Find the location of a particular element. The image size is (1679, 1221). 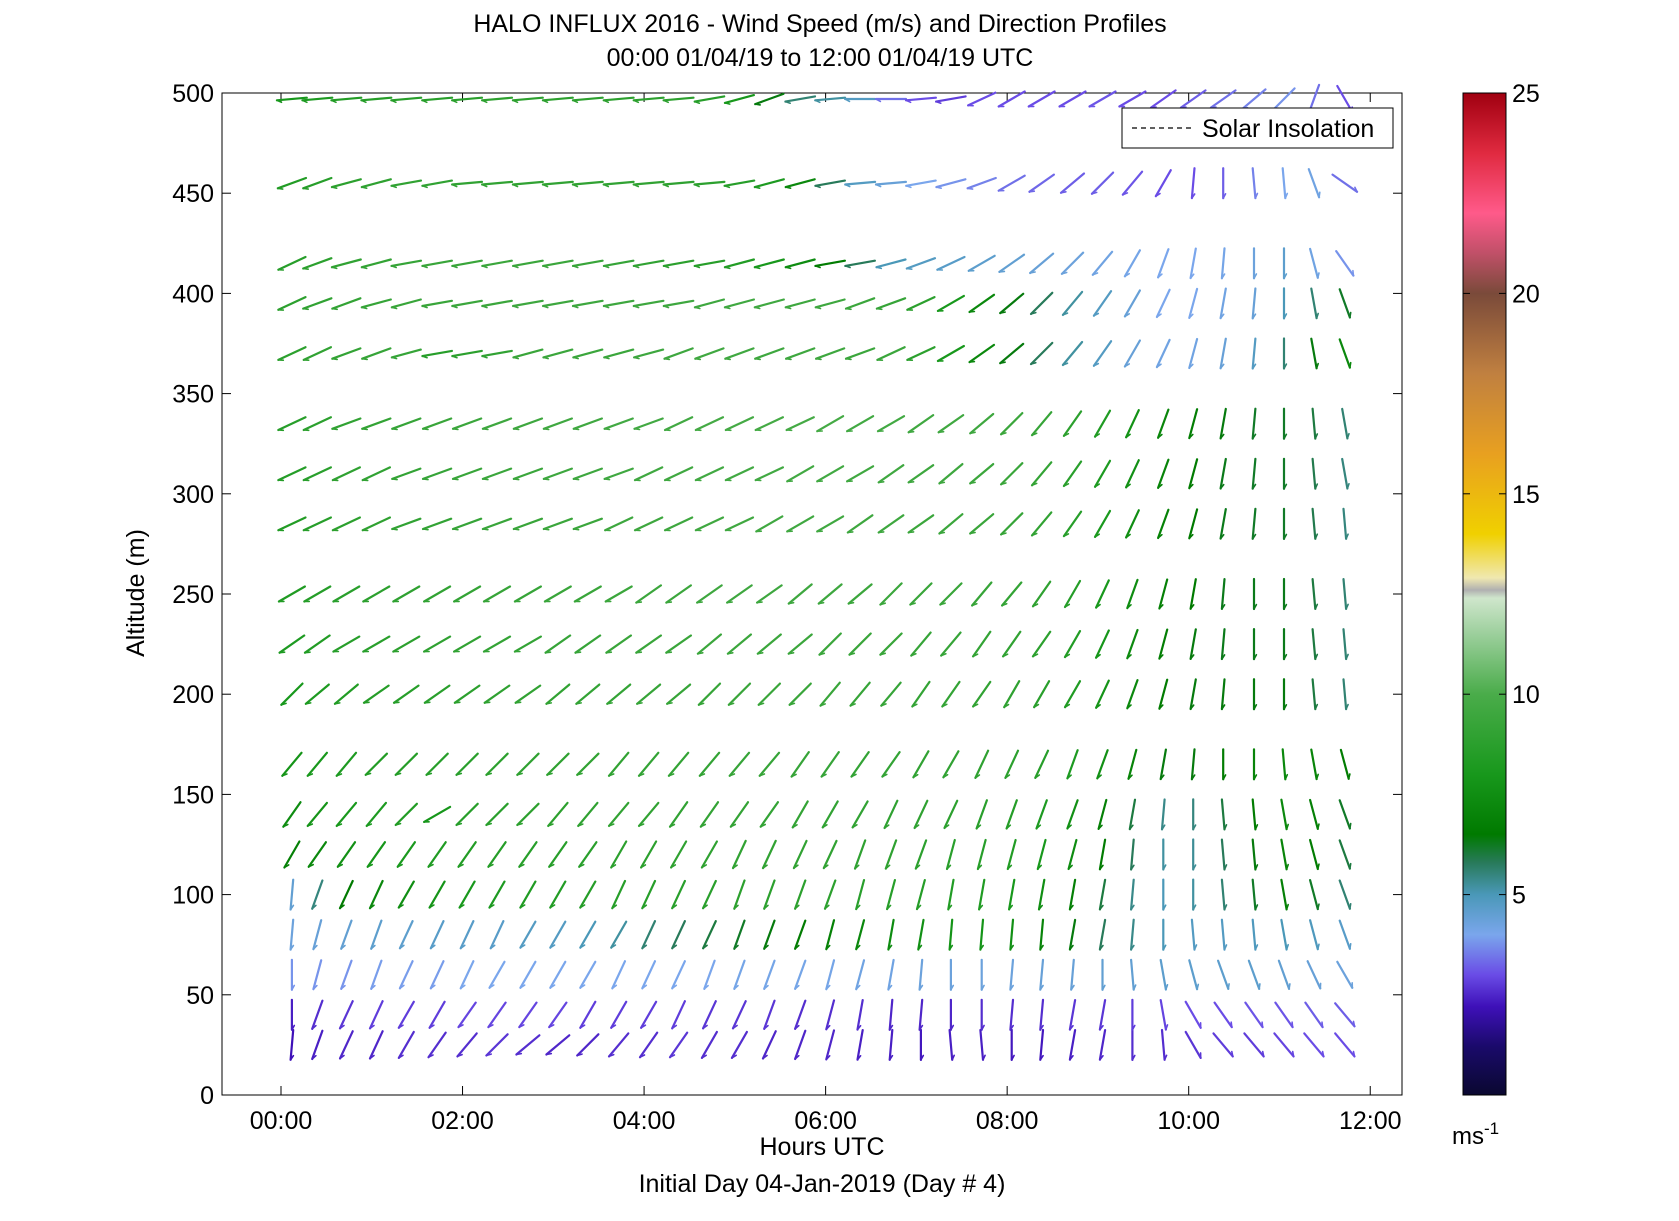

x-tick-label: 06:00 is located at coordinates (825, 1121).